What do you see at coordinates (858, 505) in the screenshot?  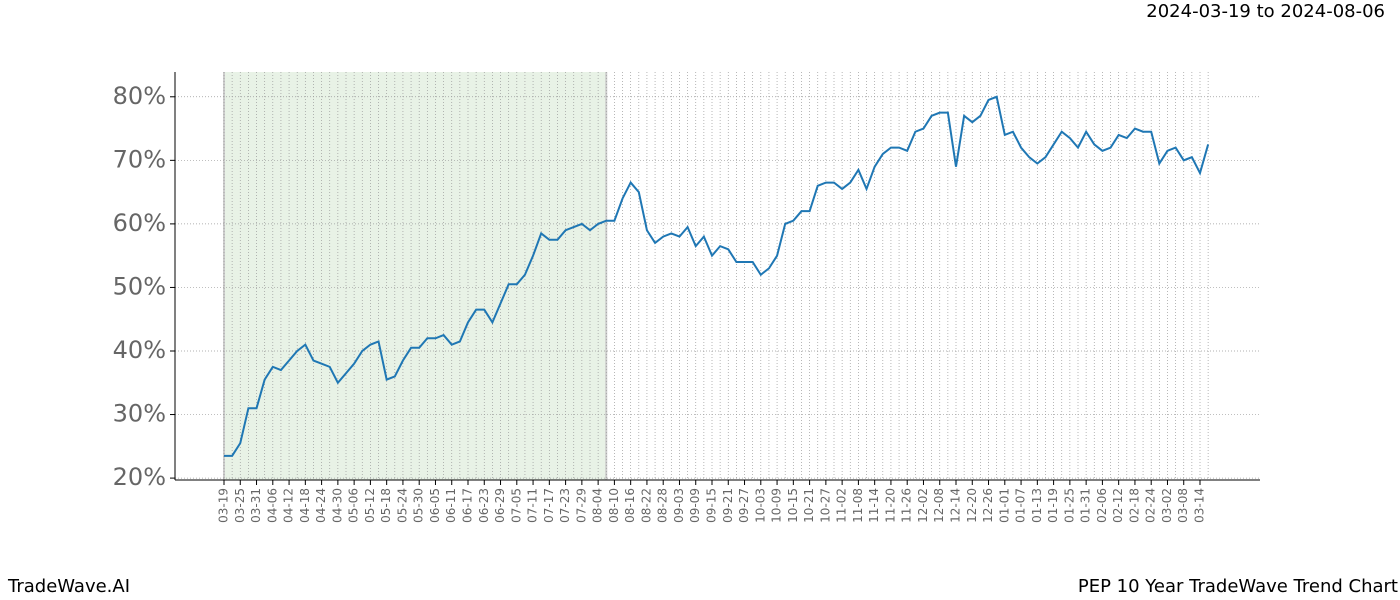 I see `x-tick-label: 11-08` at bounding box center [858, 505].